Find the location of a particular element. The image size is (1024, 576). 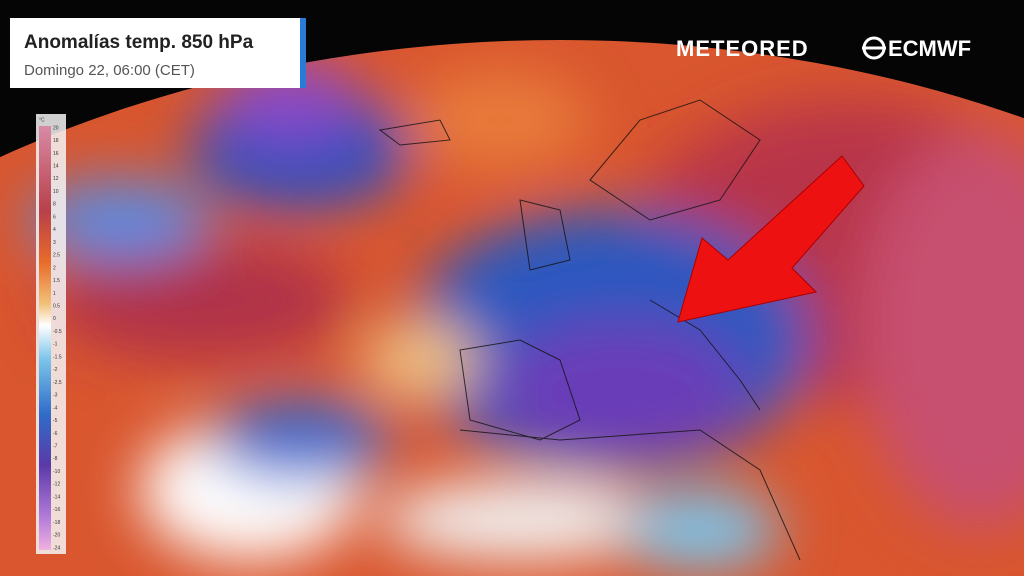

title: Anomalías temp. 850 hPa is located at coordinates (139, 42).